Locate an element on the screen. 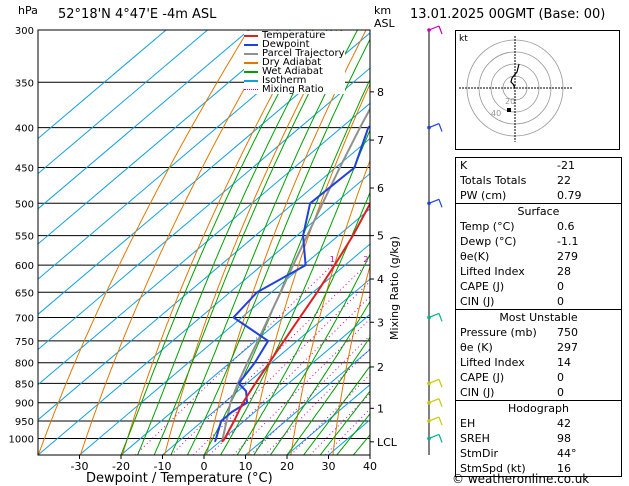 Image resolution: width=629 pixels, height=486 pixels. legend-item: Wet Adiabat is located at coordinates (294, 71).